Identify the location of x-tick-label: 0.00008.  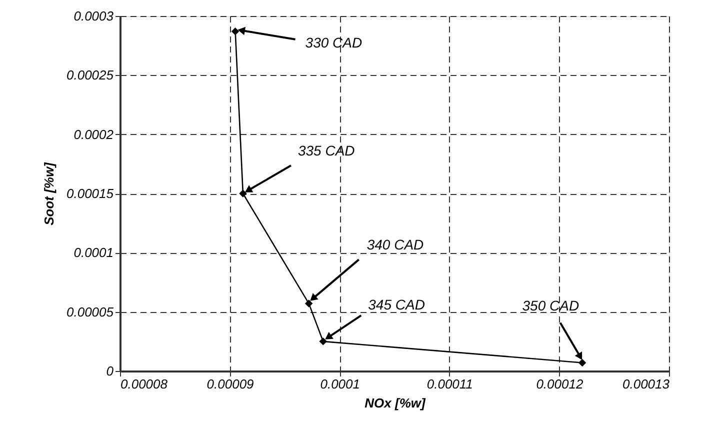
(144, 384).